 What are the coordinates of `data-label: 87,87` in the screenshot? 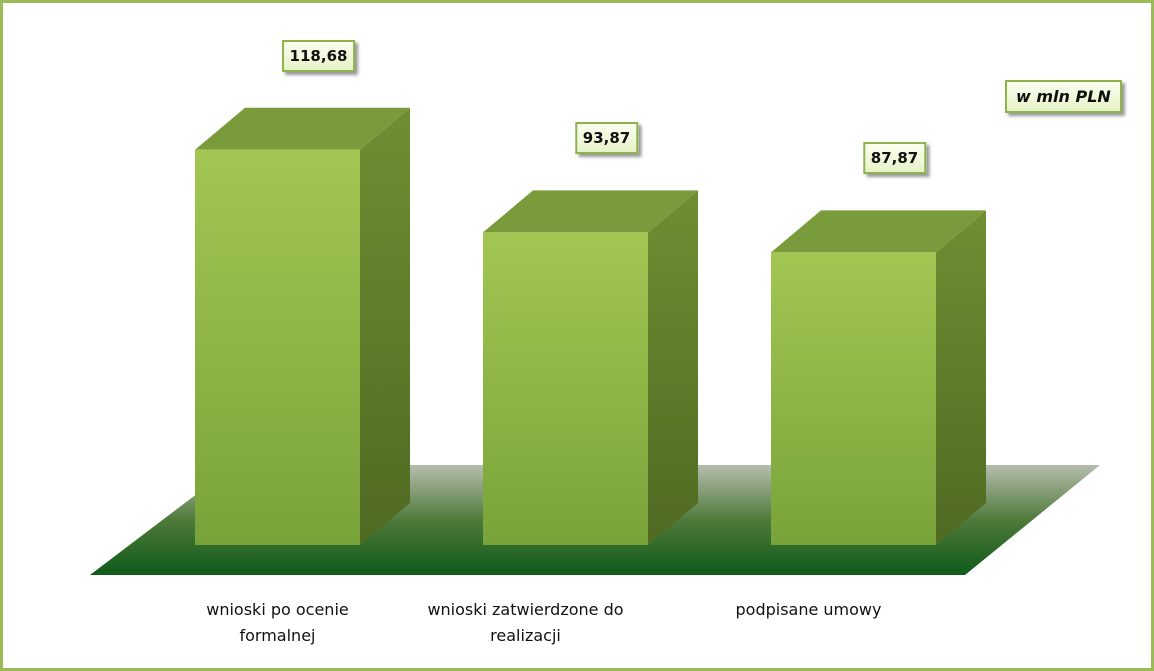 It's located at (894, 158).